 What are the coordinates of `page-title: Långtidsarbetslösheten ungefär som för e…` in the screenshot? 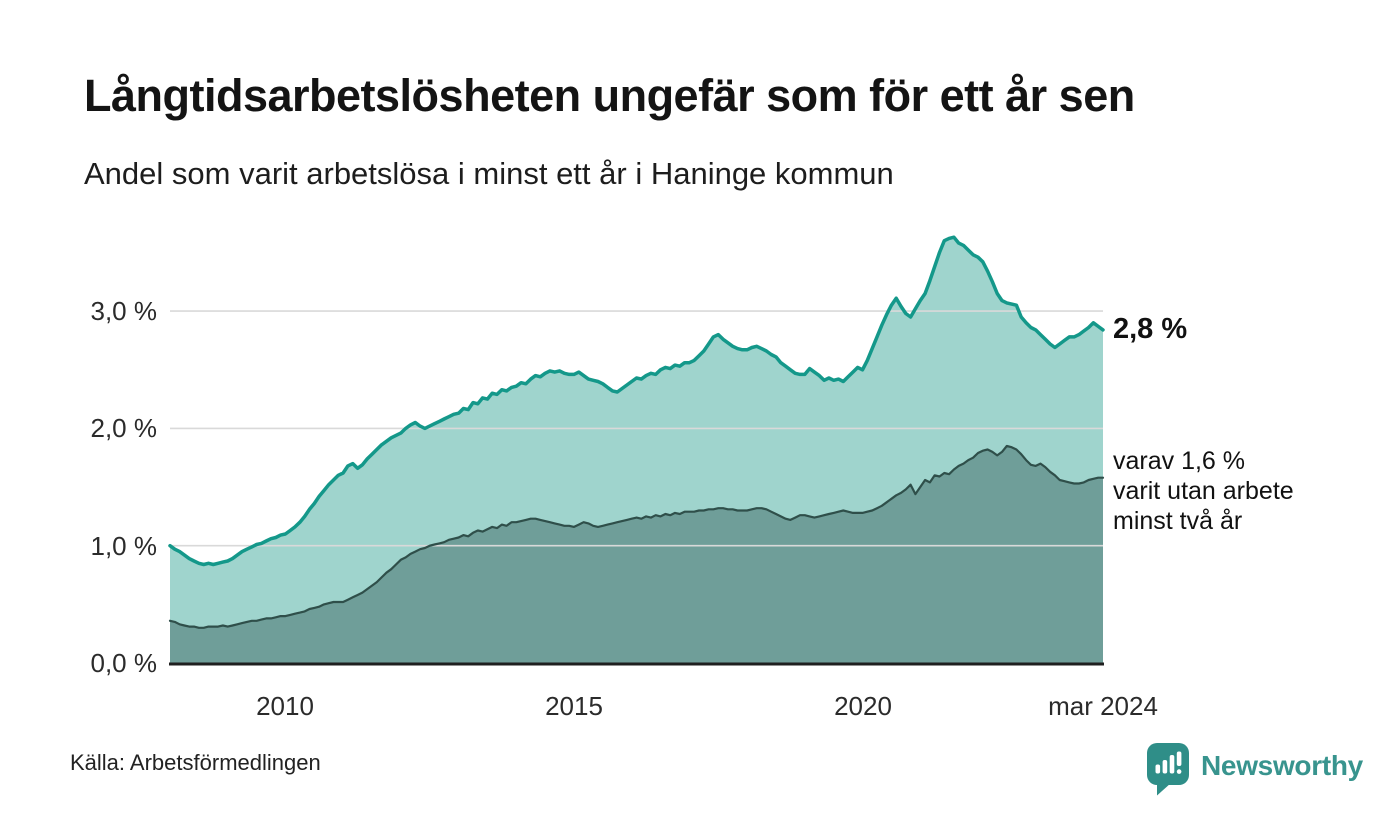 It's located at (609, 95).